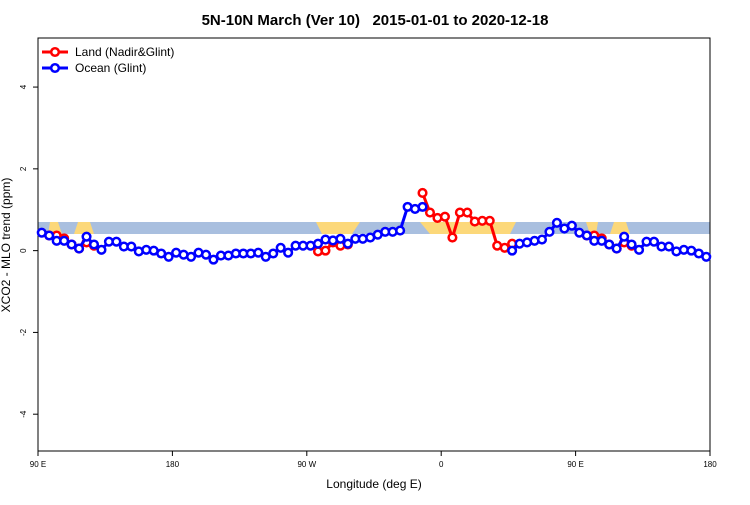  Describe the element at coordinates (441, 464) in the screenshot. I see `x-tick-label: 0` at that location.